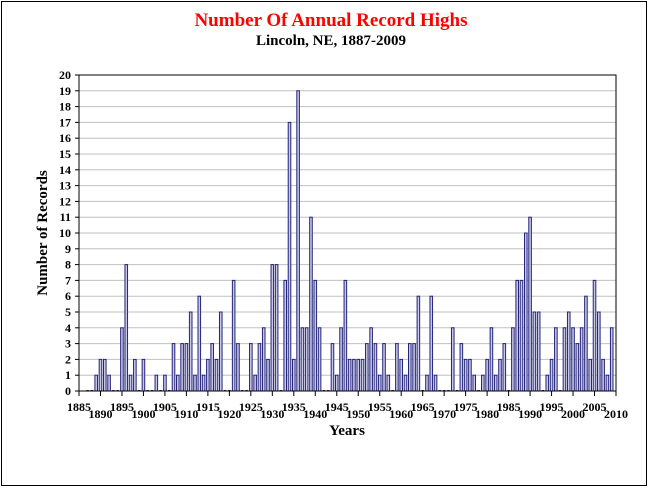 This screenshot has width=650, height=488. Describe the element at coordinates (65, 107) in the screenshot. I see `y-tick-label: 18` at that location.